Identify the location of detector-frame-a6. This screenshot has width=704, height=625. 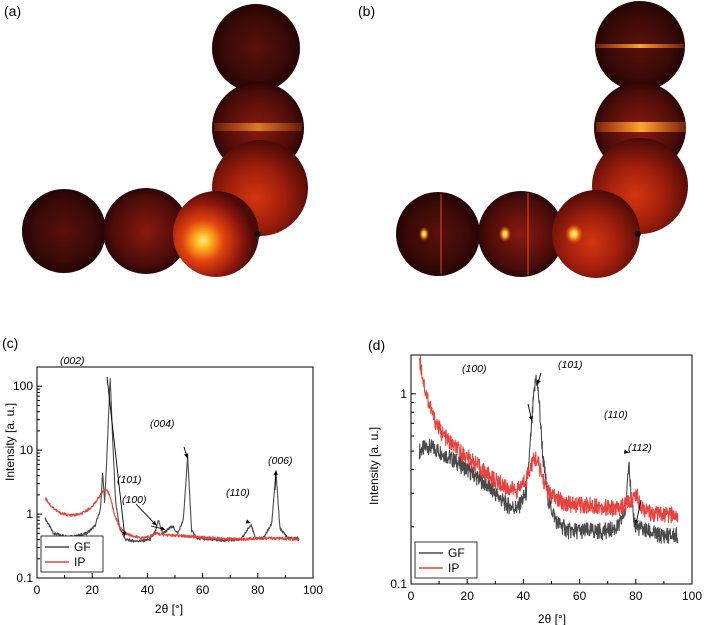
(216, 234).